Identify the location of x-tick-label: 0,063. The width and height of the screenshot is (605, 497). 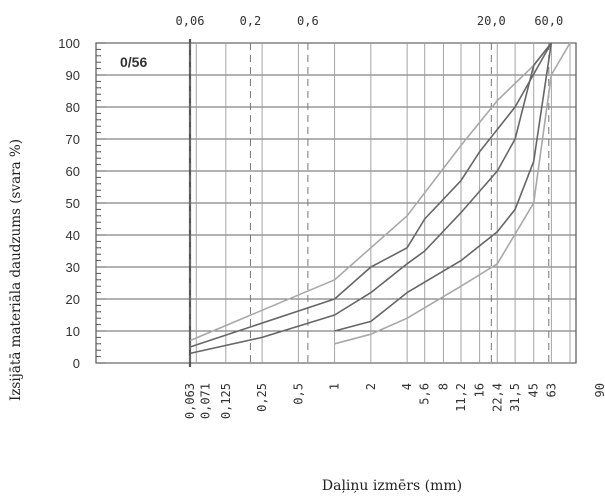
(190, 401).